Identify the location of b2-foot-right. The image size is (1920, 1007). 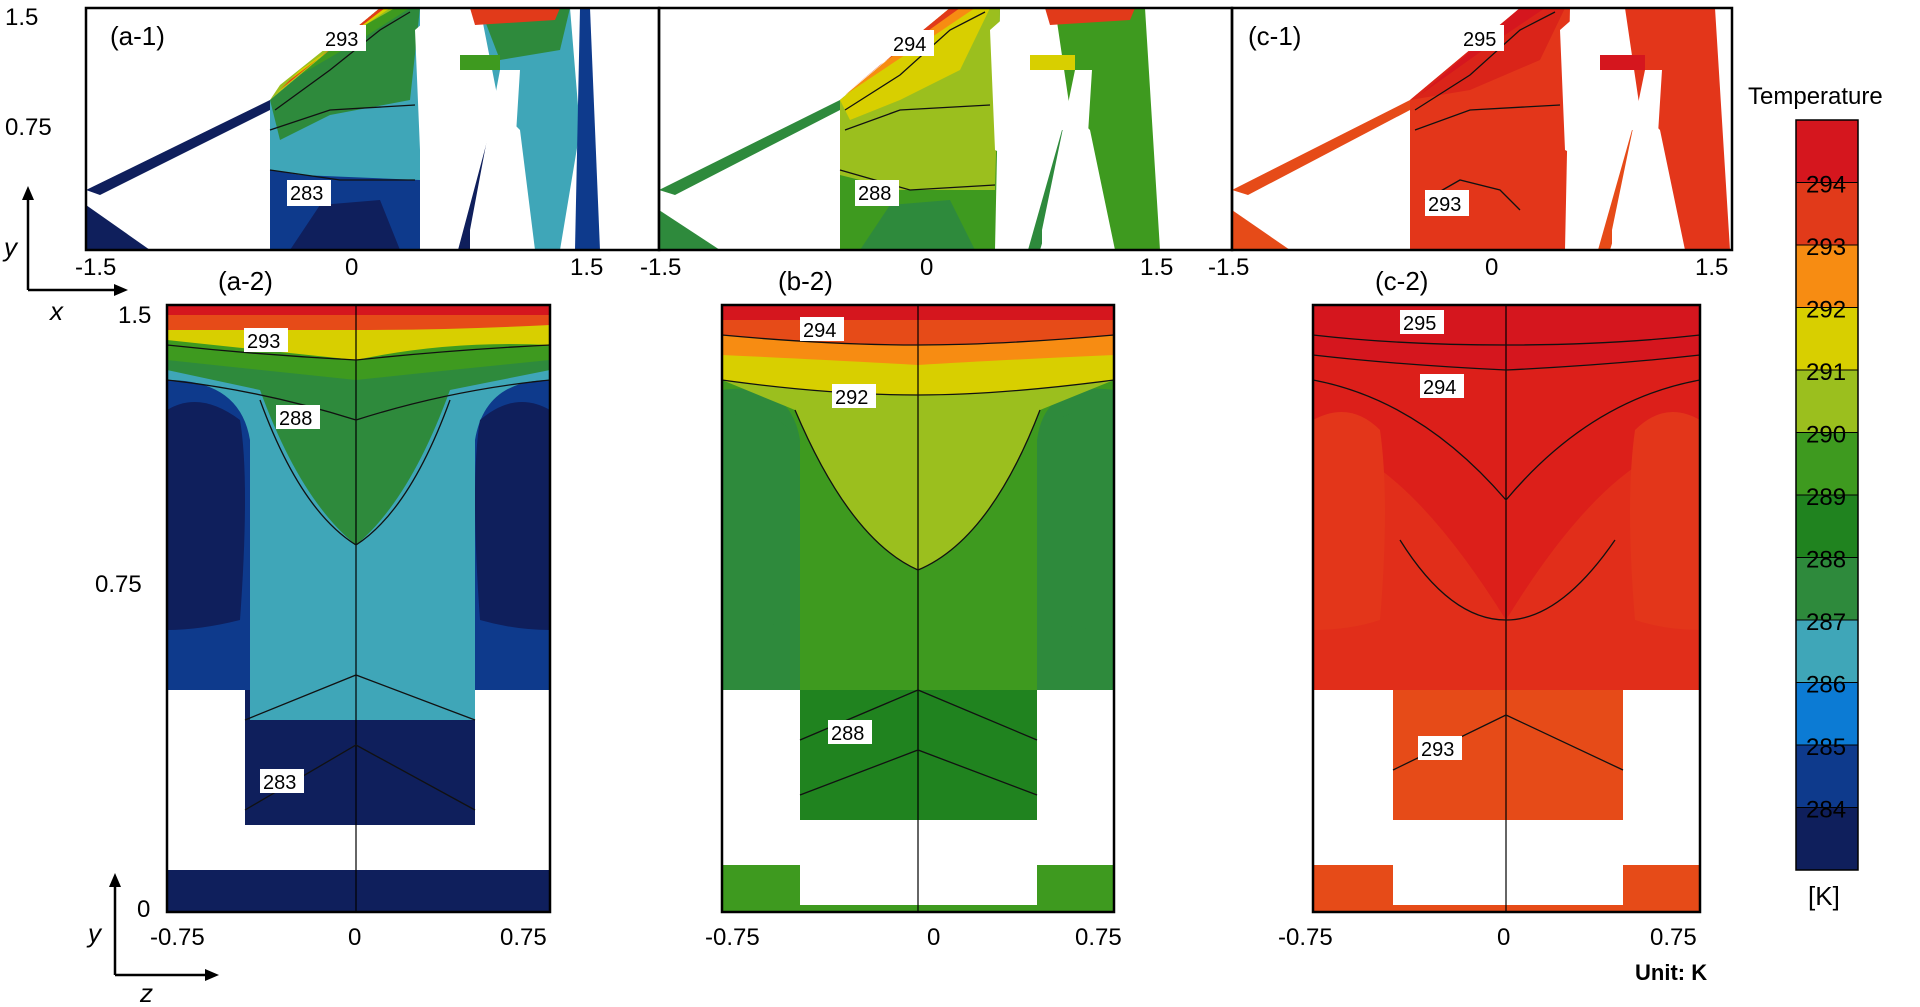
(1075, 888).